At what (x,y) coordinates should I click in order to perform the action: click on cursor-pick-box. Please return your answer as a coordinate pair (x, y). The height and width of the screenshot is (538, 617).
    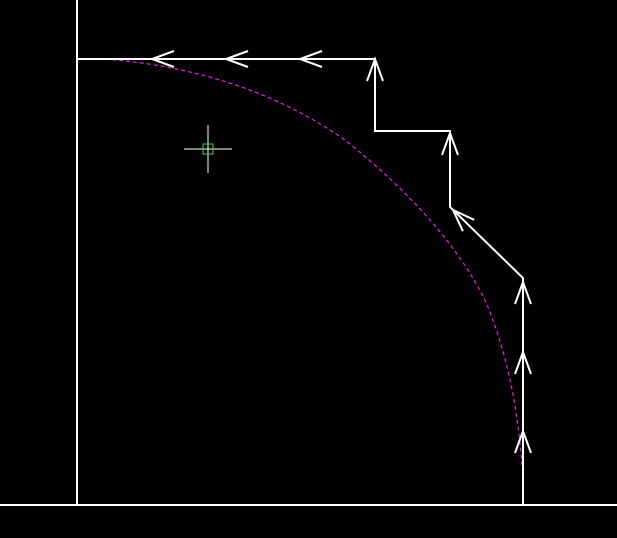
    Looking at the image, I should click on (208, 149).